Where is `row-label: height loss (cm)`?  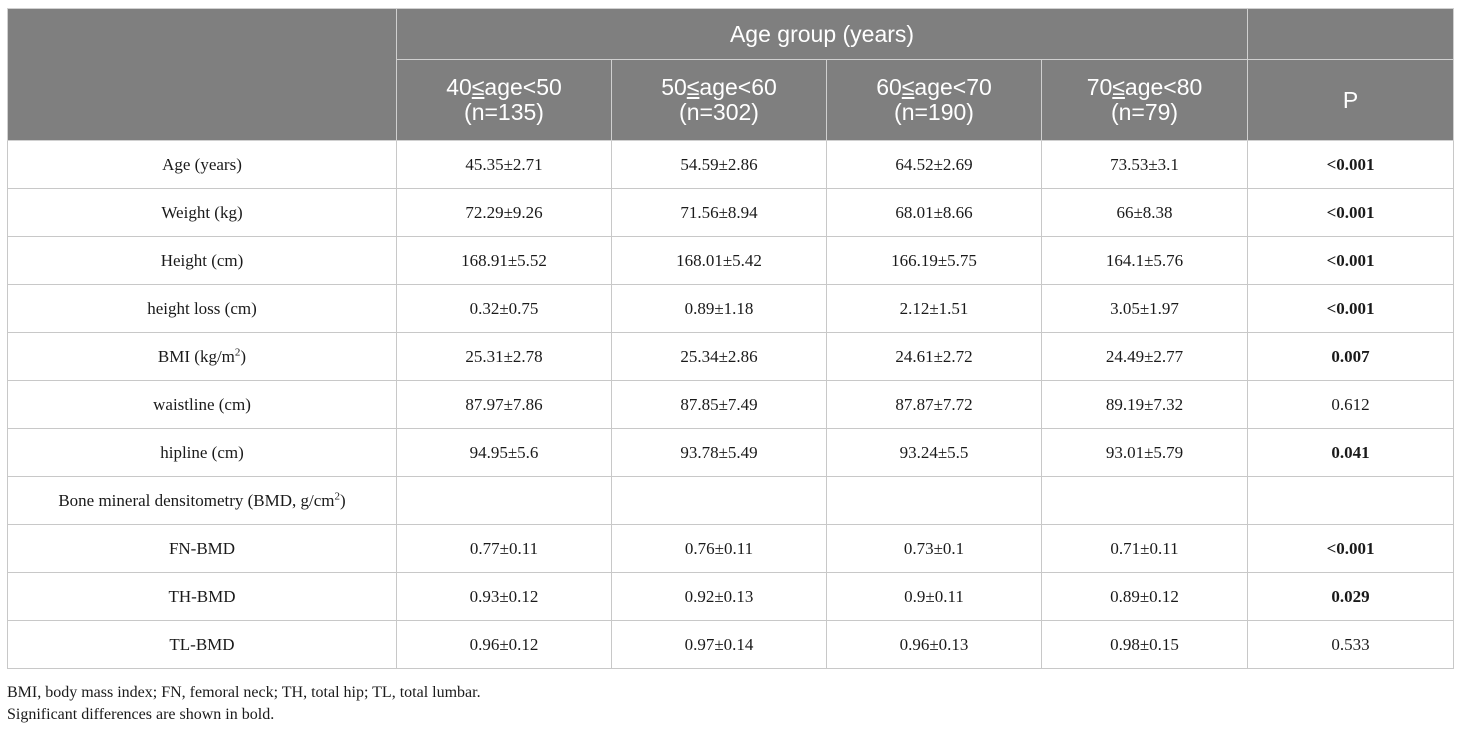 row-label: height loss (cm) is located at coordinates (202, 308).